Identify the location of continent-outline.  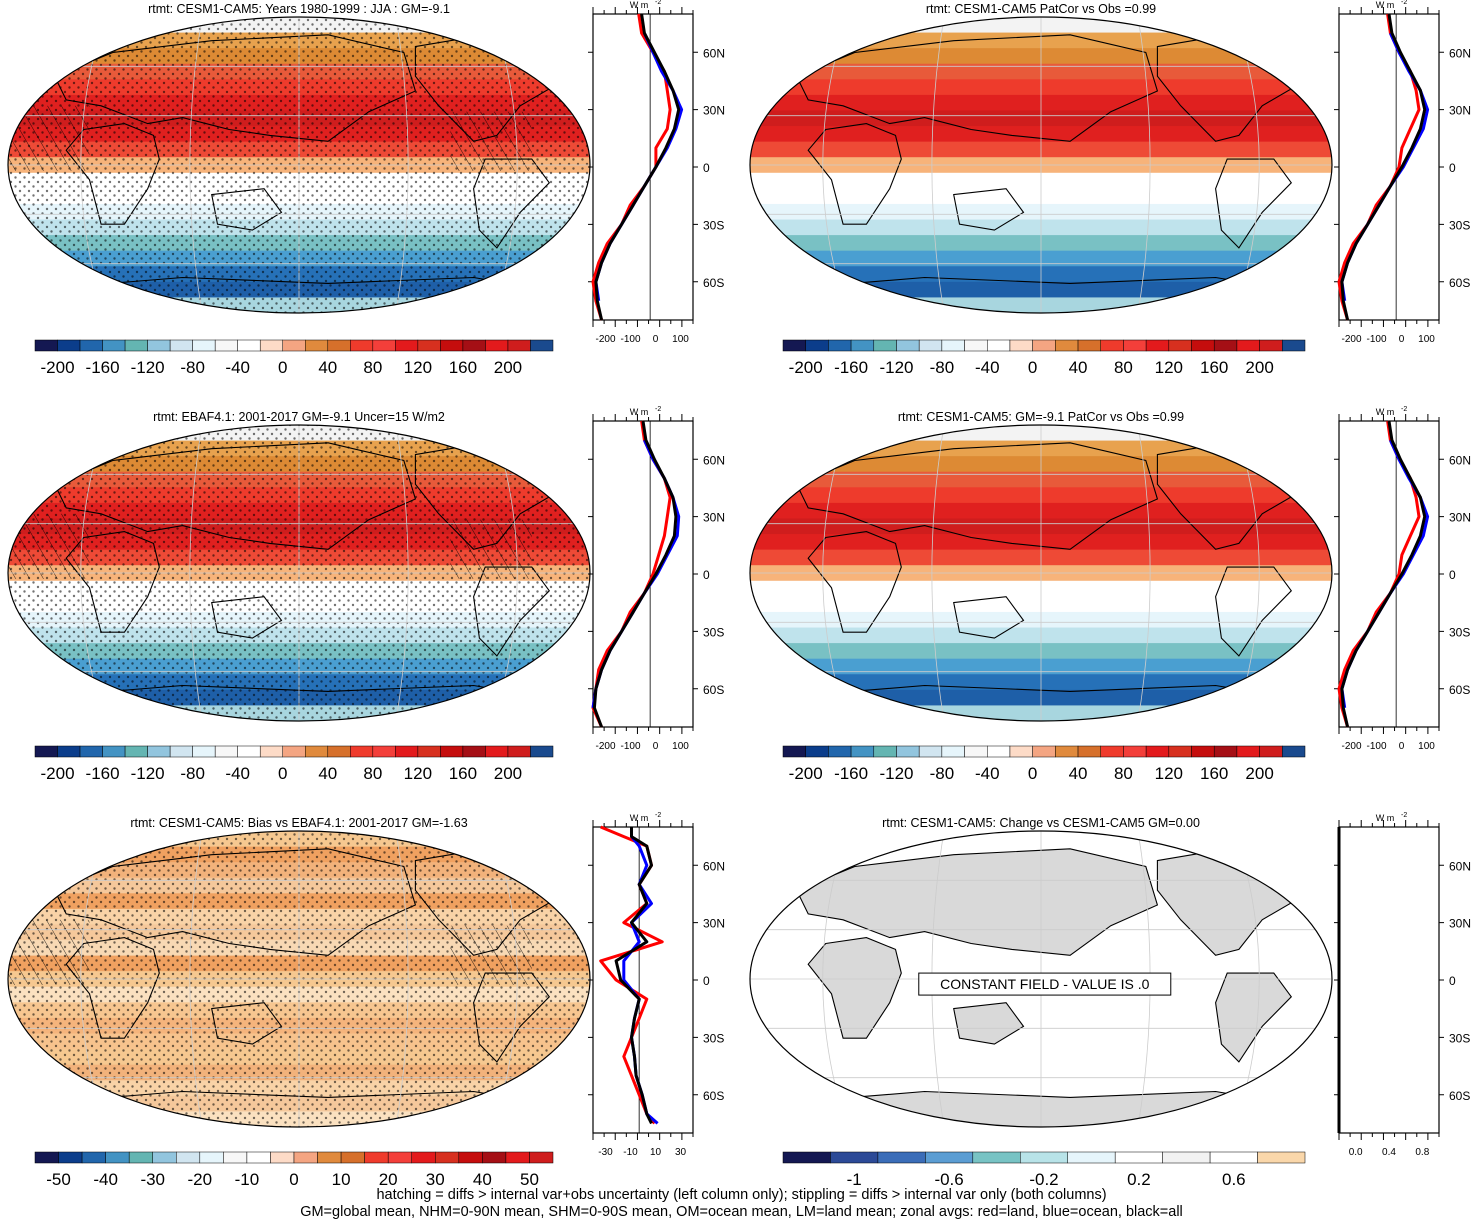
(977, 496).